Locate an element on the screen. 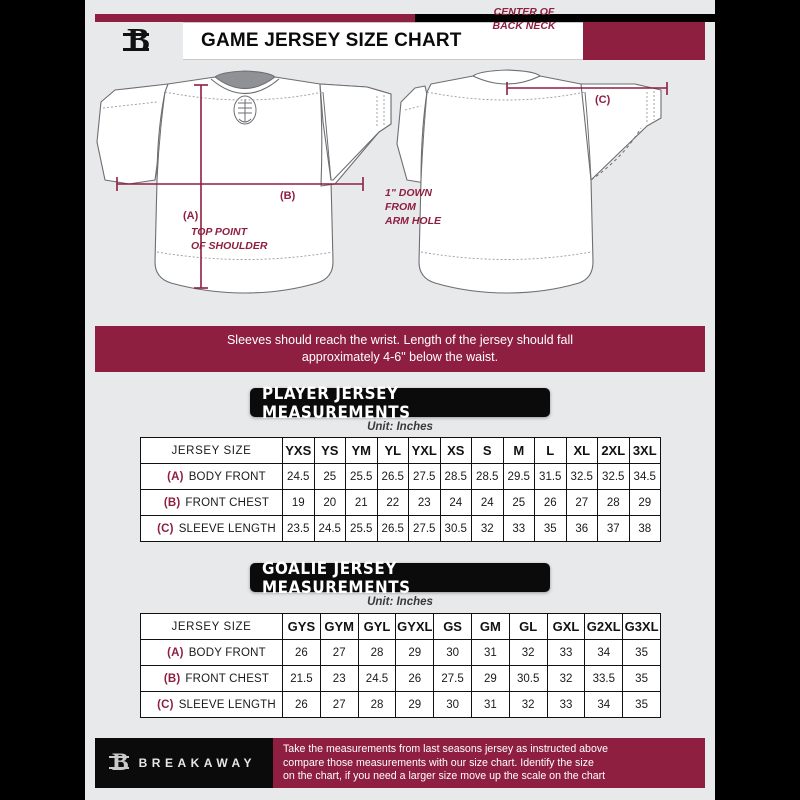 This screenshot has height=800, width=800. page-title: GAME JERSEY SIZE CHART is located at coordinates (331, 40).